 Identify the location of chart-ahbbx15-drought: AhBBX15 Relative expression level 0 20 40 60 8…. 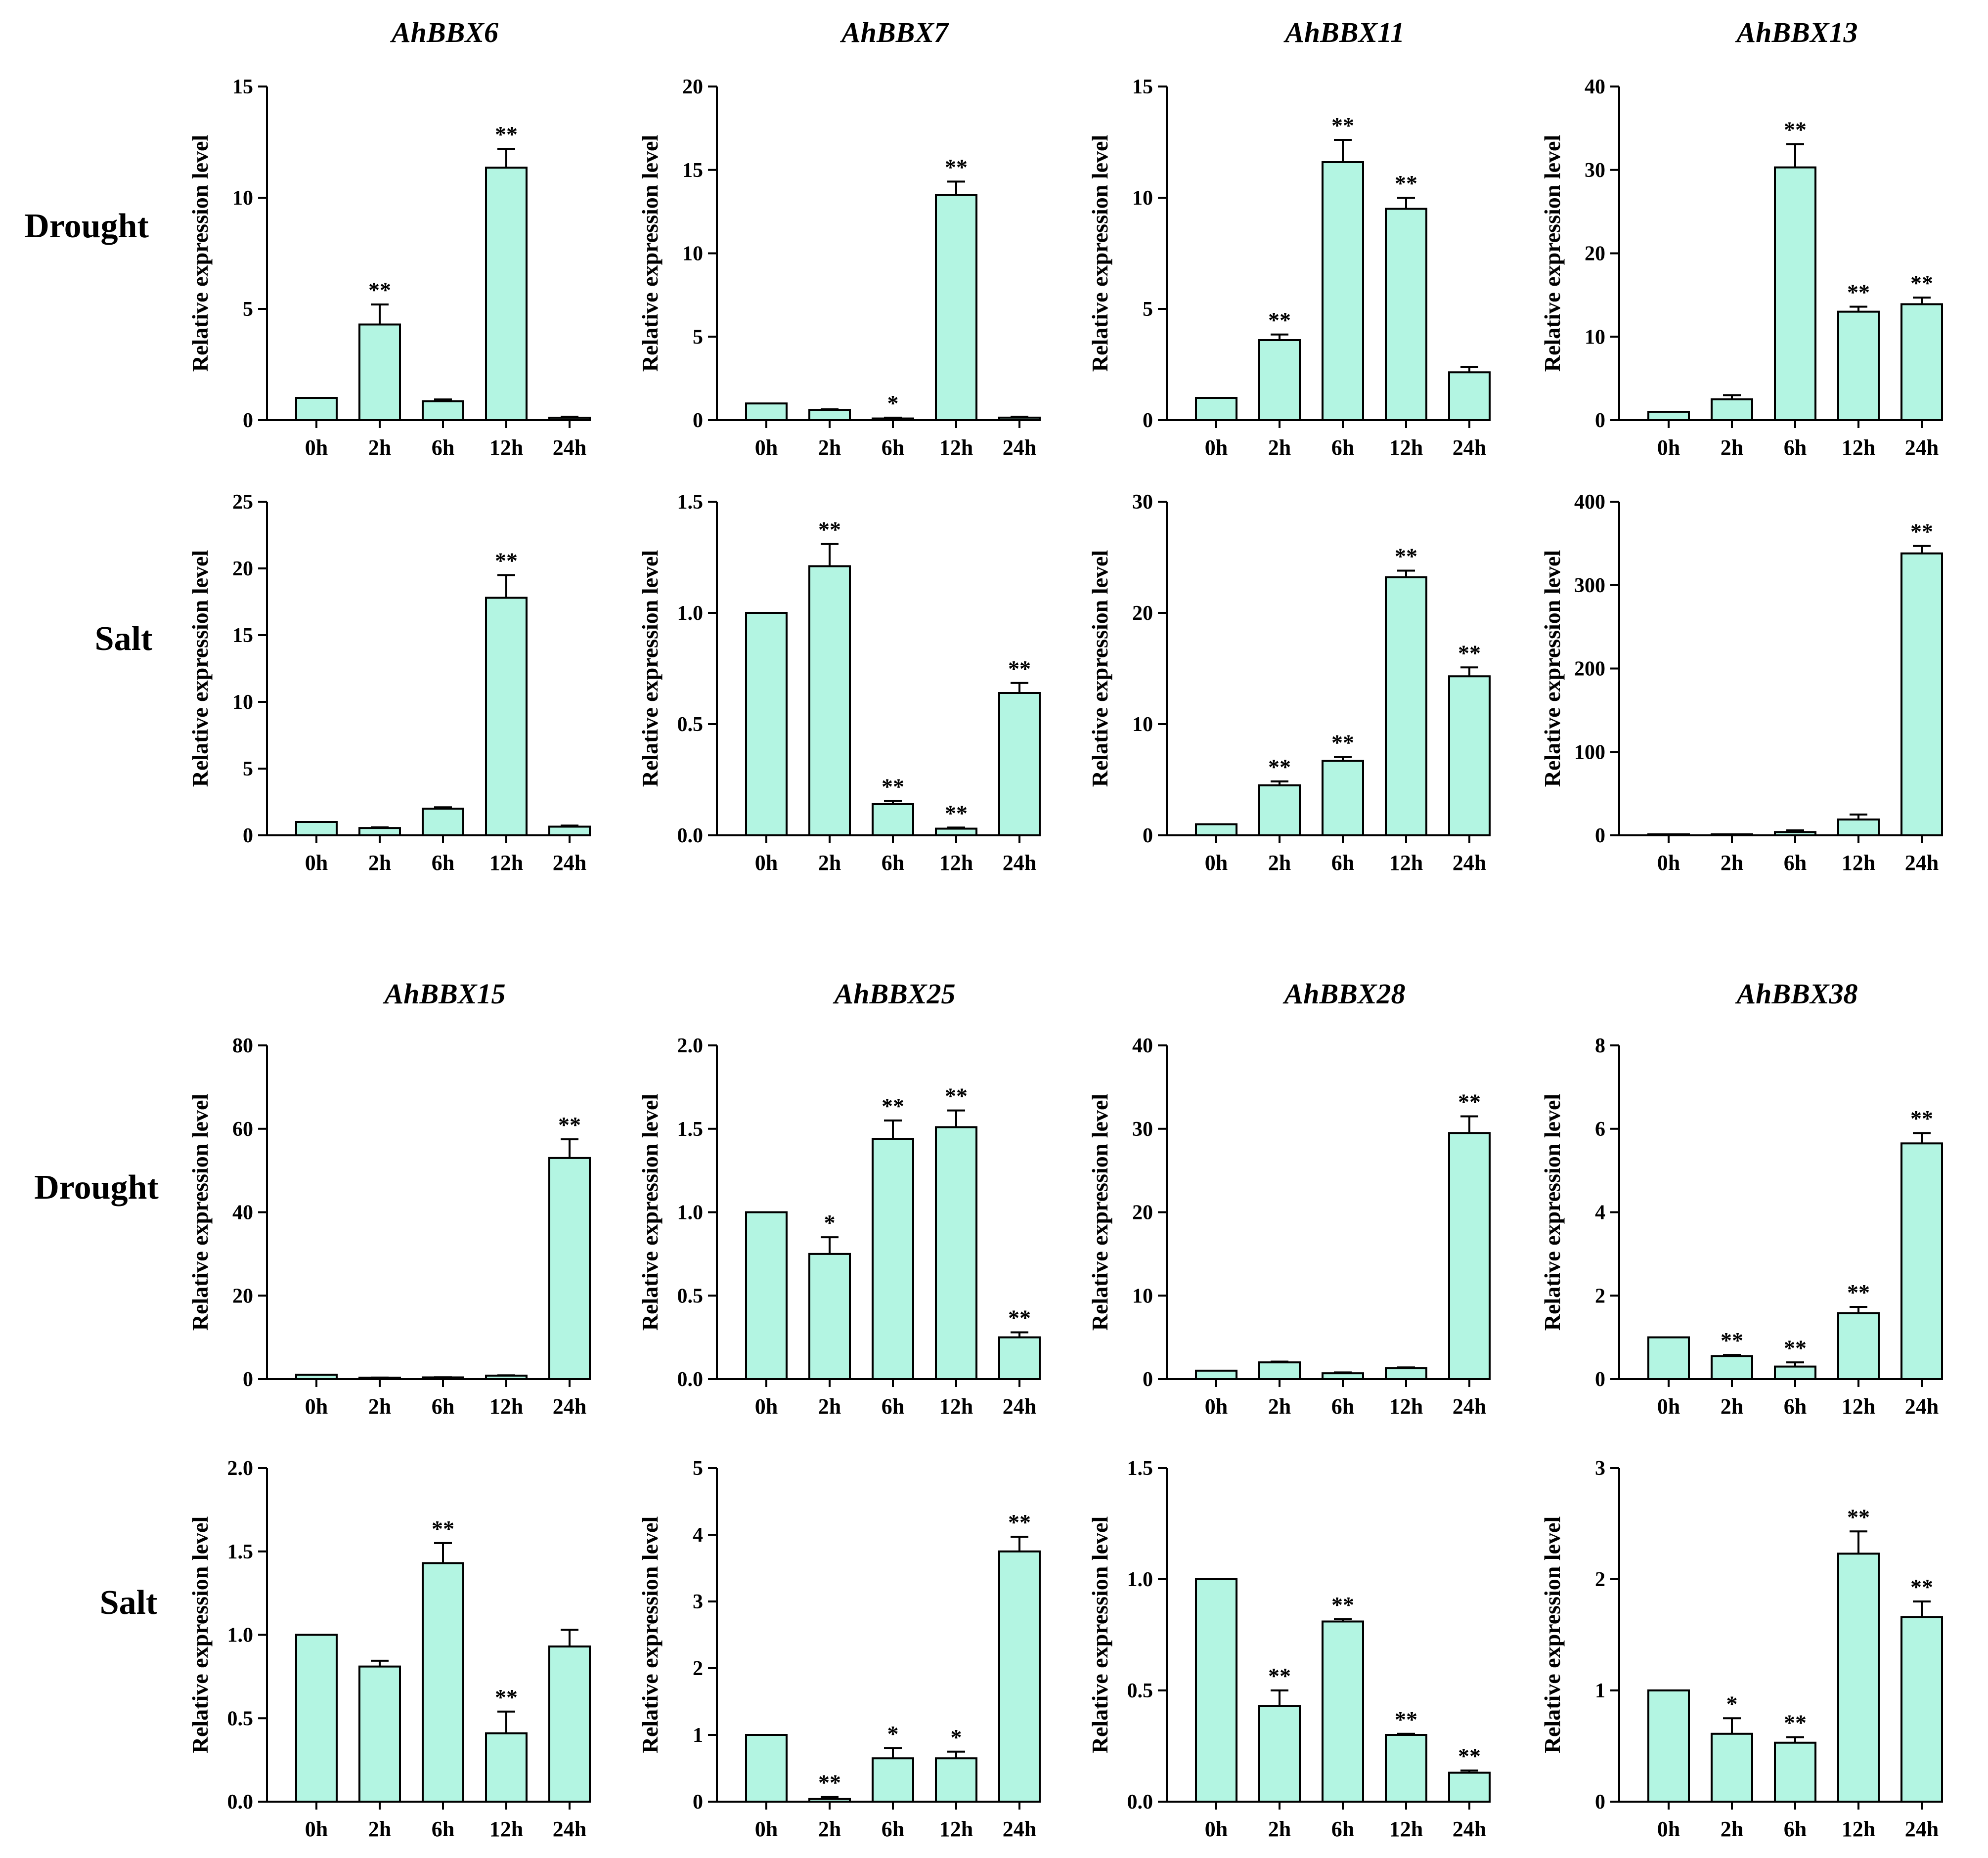
(389, 1198).